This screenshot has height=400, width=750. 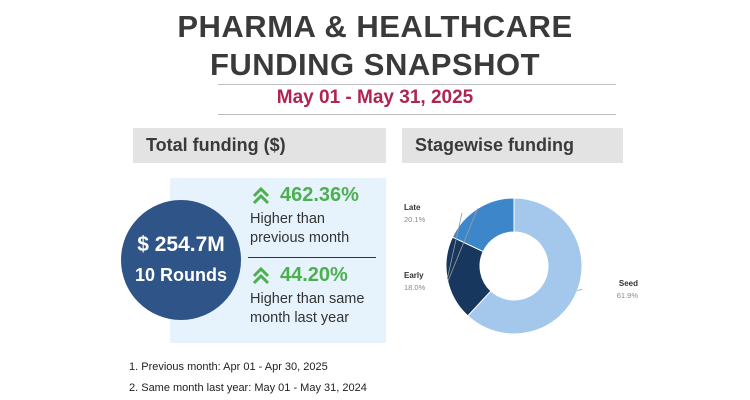 What do you see at coordinates (375, 26) in the screenshot?
I see `title-line-1: PHARMA & HEALTHCARE` at bounding box center [375, 26].